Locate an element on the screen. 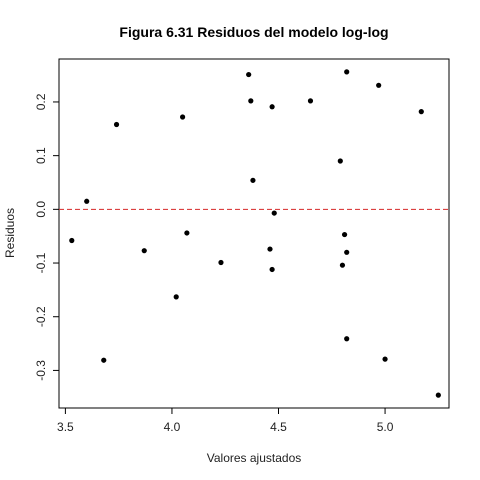 The height and width of the screenshot is (480, 480). x-tick-label: 3.5 is located at coordinates (65, 427).